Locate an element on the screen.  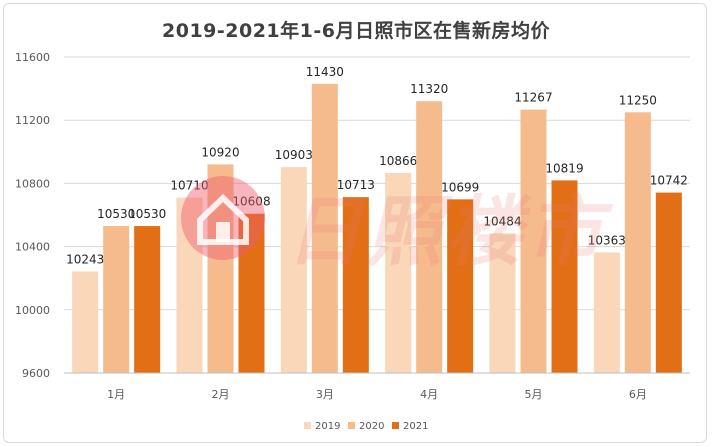
y-tick-label: 11600 is located at coordinates (32, 57).